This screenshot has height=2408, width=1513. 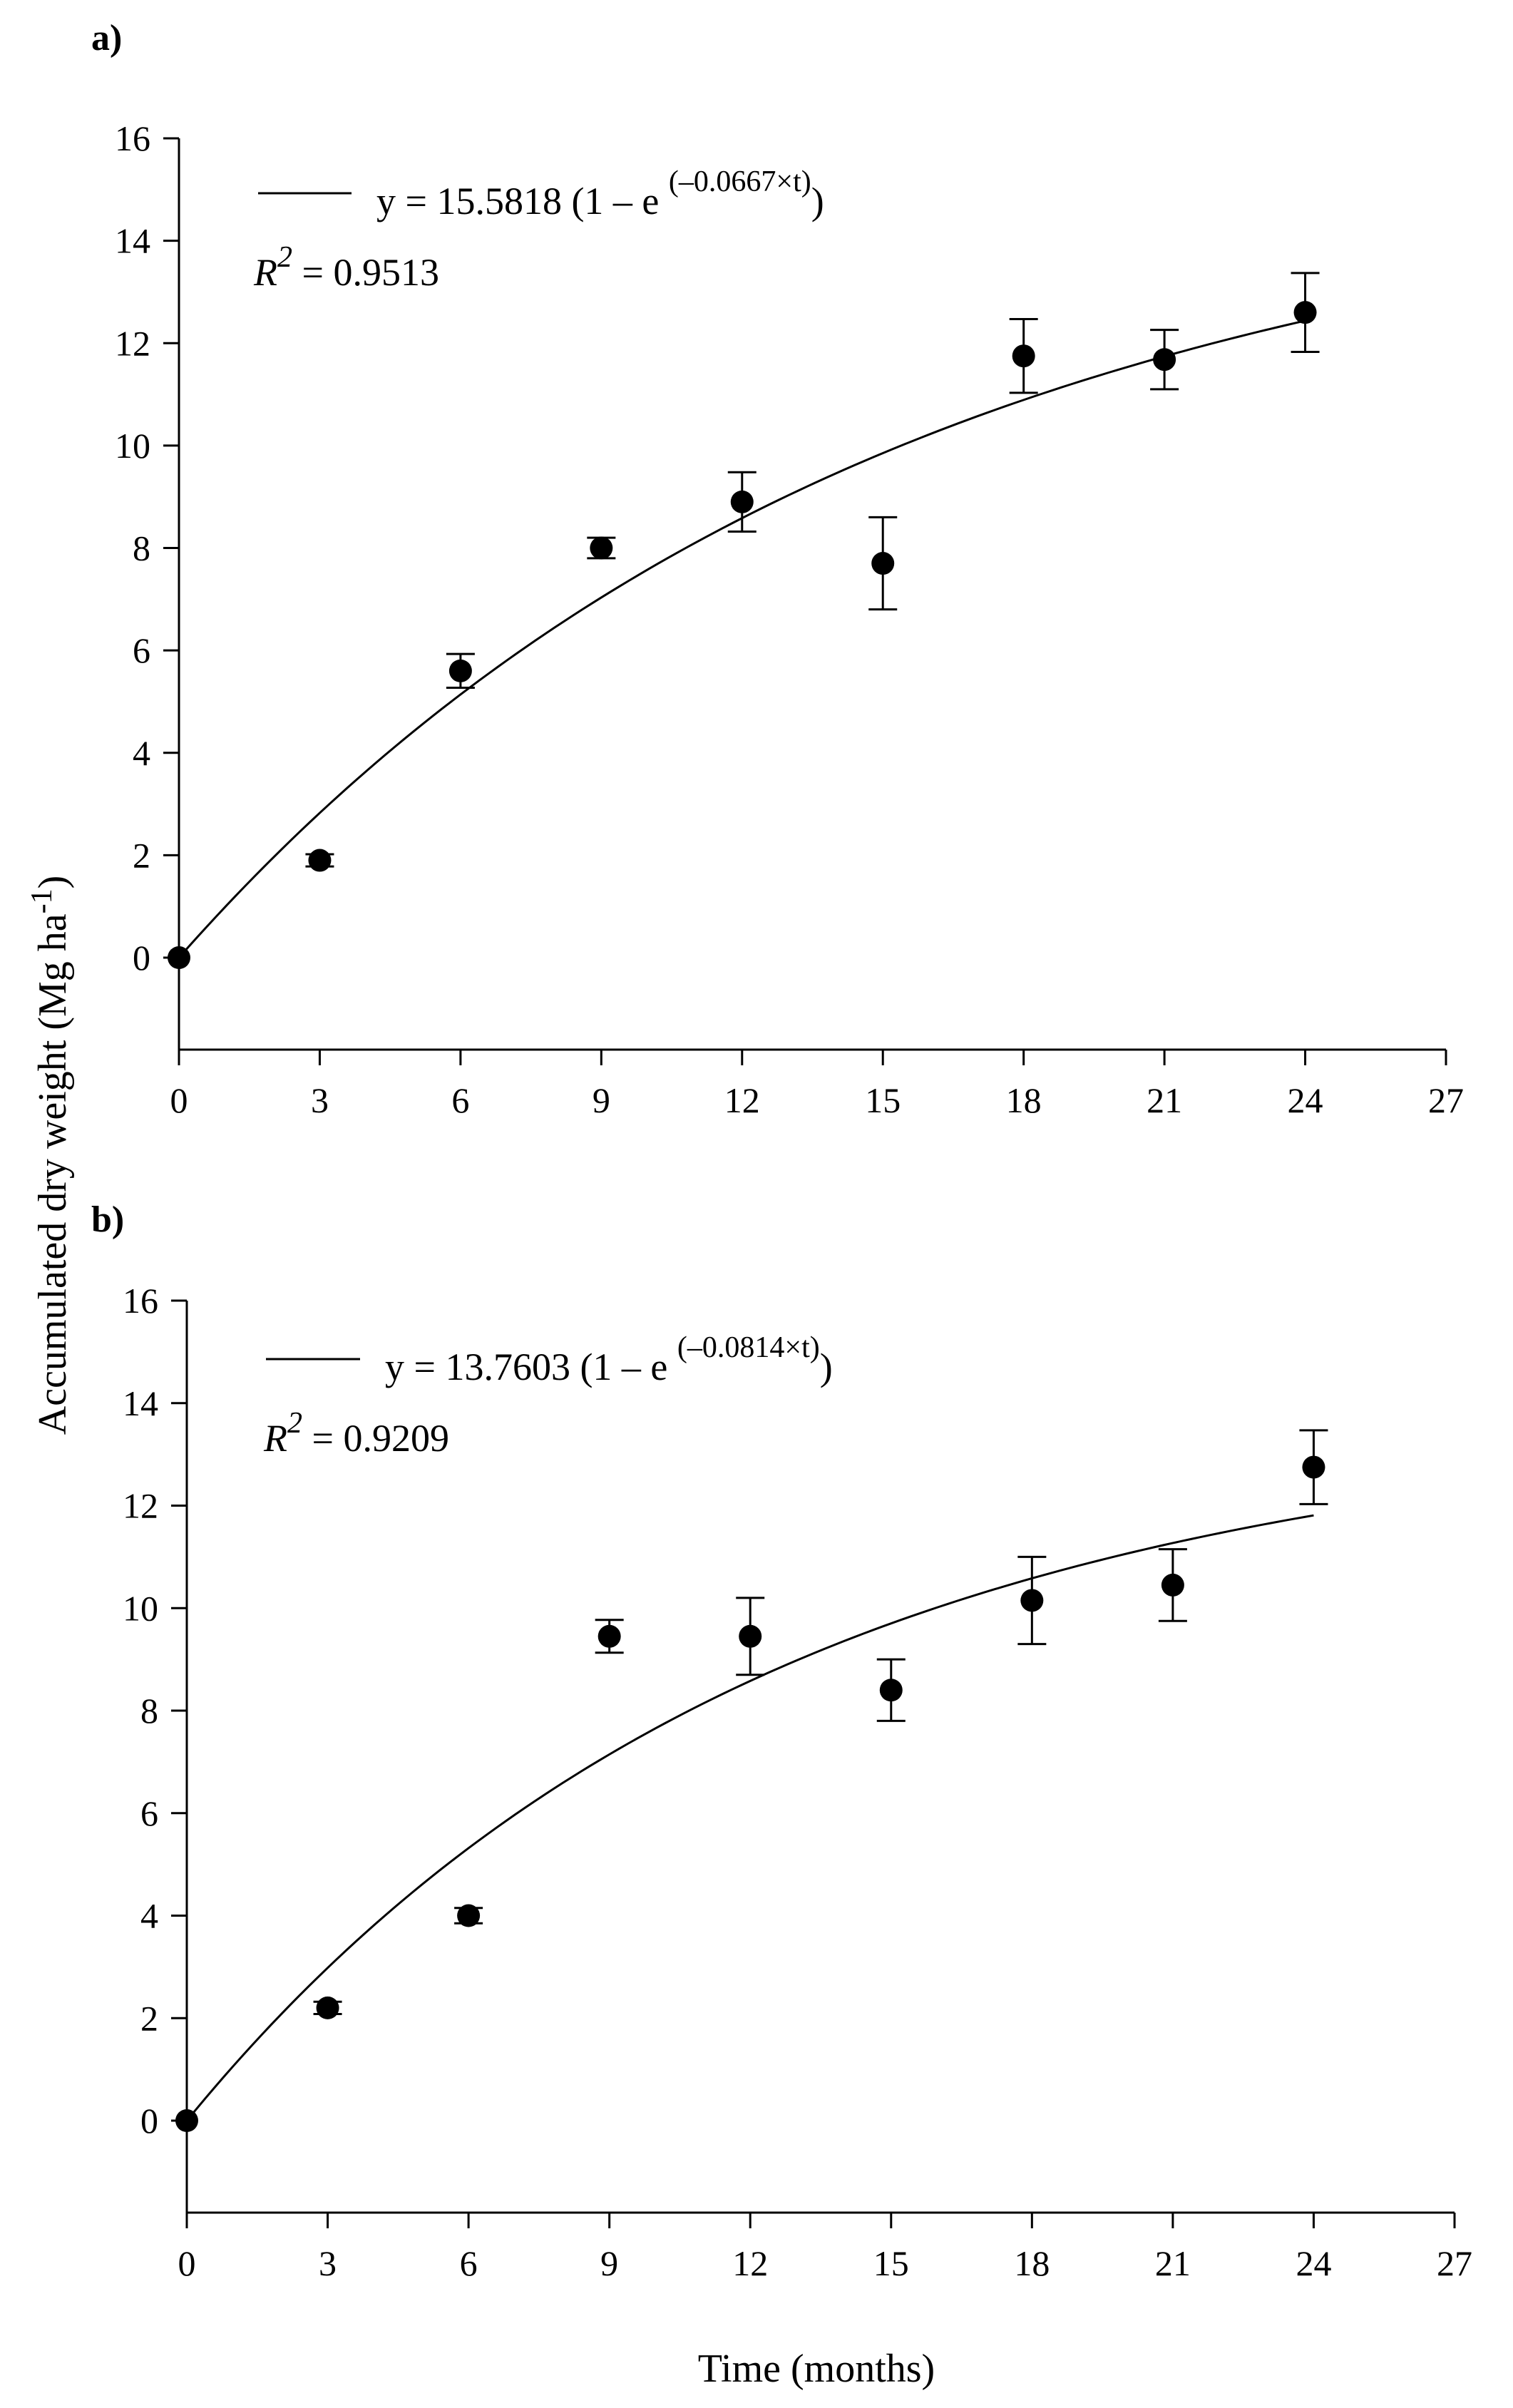 I want to click on y-tick-label-b-0: 0, so click(x=149, y=2121).